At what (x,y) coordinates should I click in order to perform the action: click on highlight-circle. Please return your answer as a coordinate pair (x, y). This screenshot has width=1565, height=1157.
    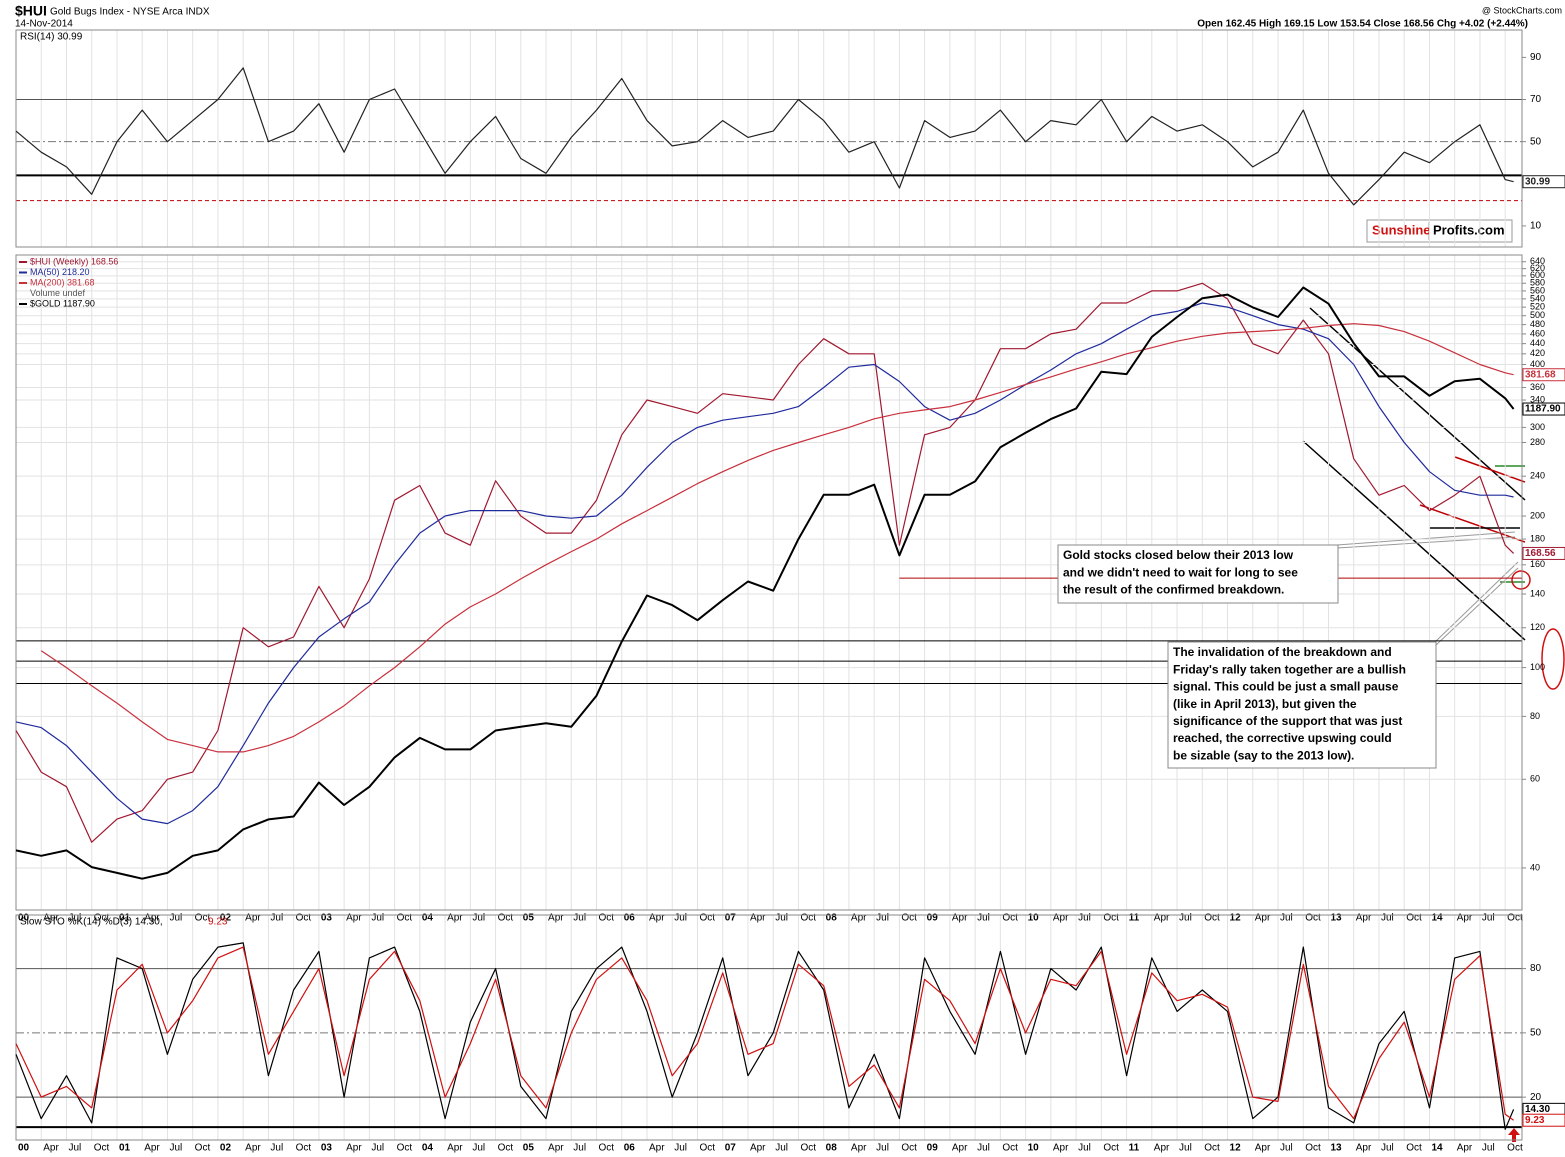
    Looking at the image, I should click on (1521, 580).